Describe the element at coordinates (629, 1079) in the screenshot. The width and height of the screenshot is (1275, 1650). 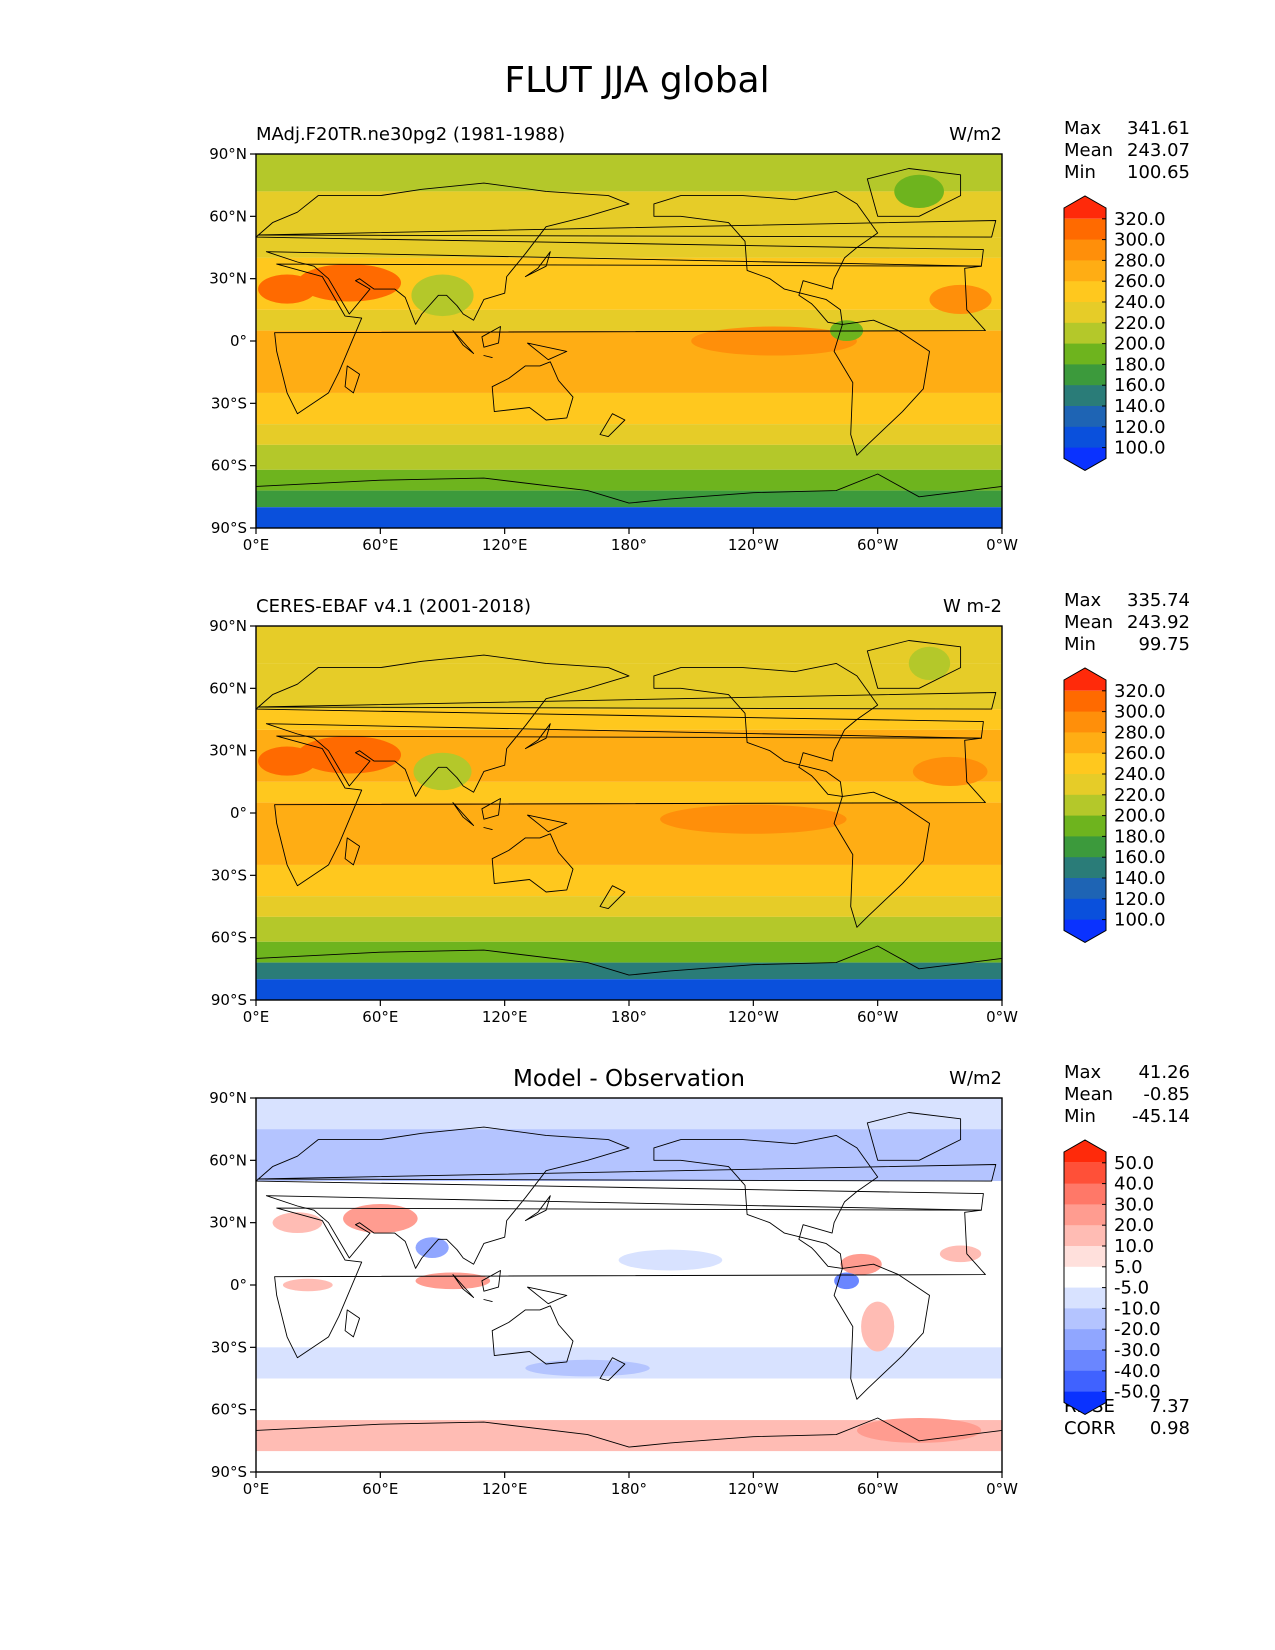
I see `panel-title: Model - Observation` at that location.